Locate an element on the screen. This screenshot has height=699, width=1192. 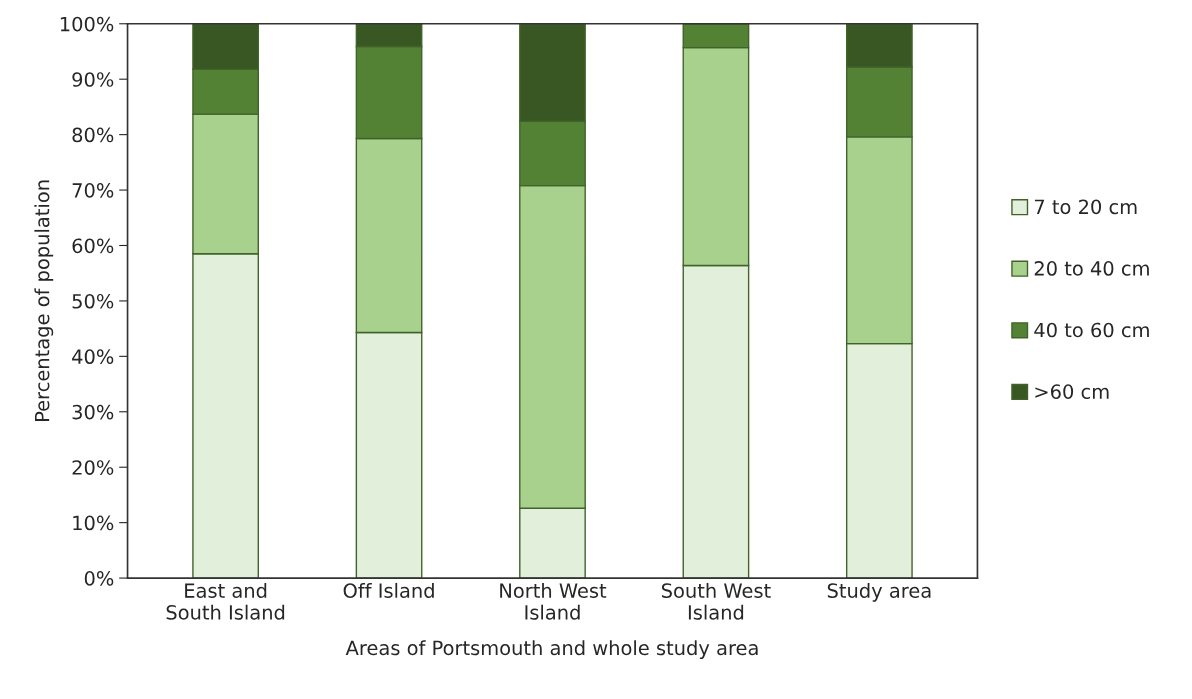
y-tick-label: 0% is located at coordinates (99, 578).